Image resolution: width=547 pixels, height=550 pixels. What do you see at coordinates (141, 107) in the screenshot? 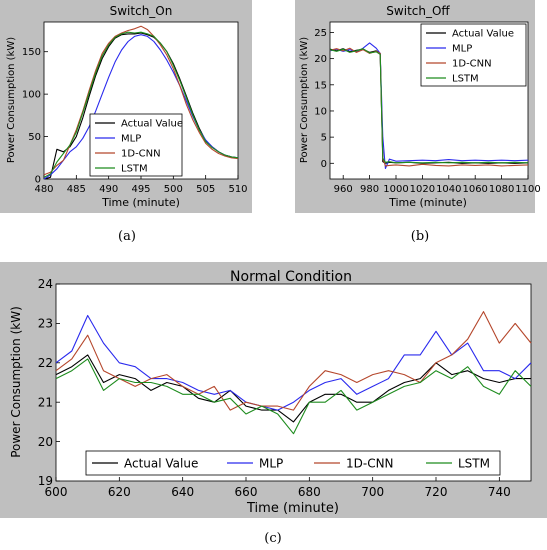
I see `series-line-mlp` at bounding box center [141, 107].